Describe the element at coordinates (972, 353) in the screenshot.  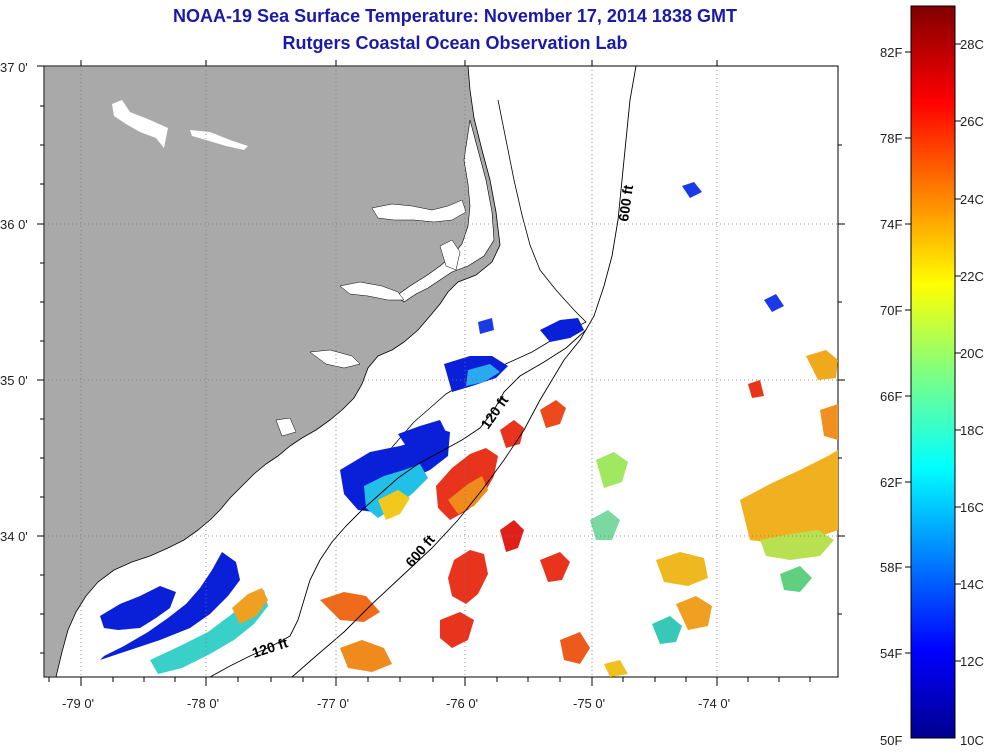
I see `cbar-c-label: 20C` at that location.